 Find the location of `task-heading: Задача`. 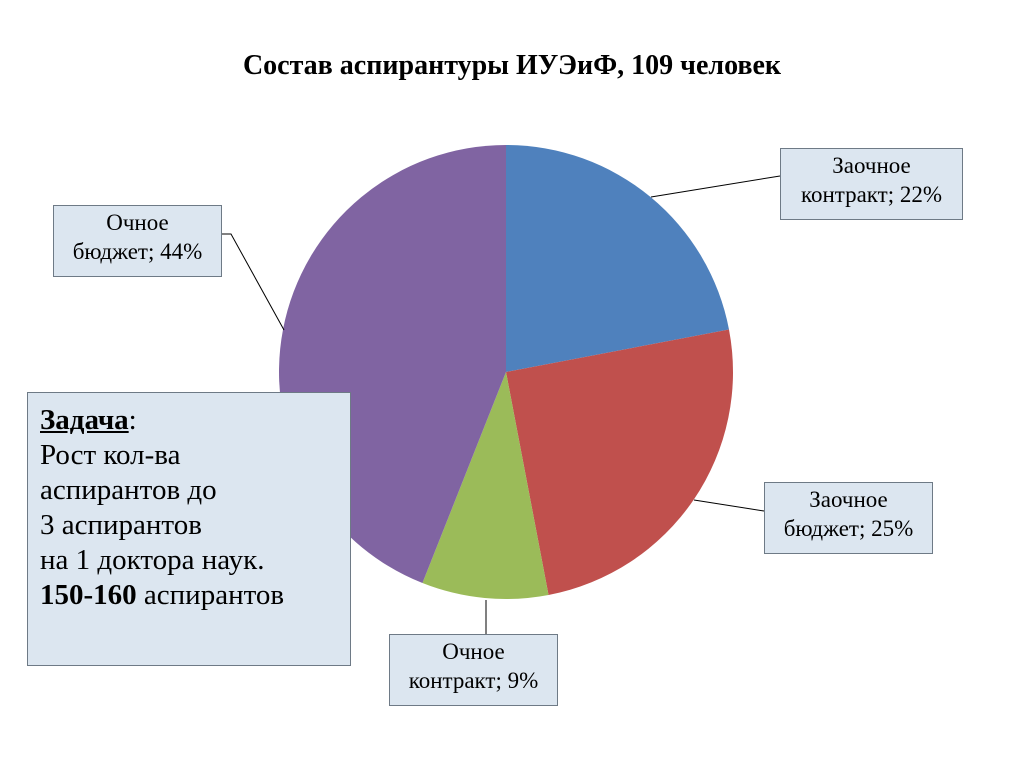

task-heading: Задача is located at coordinates (84, 420).